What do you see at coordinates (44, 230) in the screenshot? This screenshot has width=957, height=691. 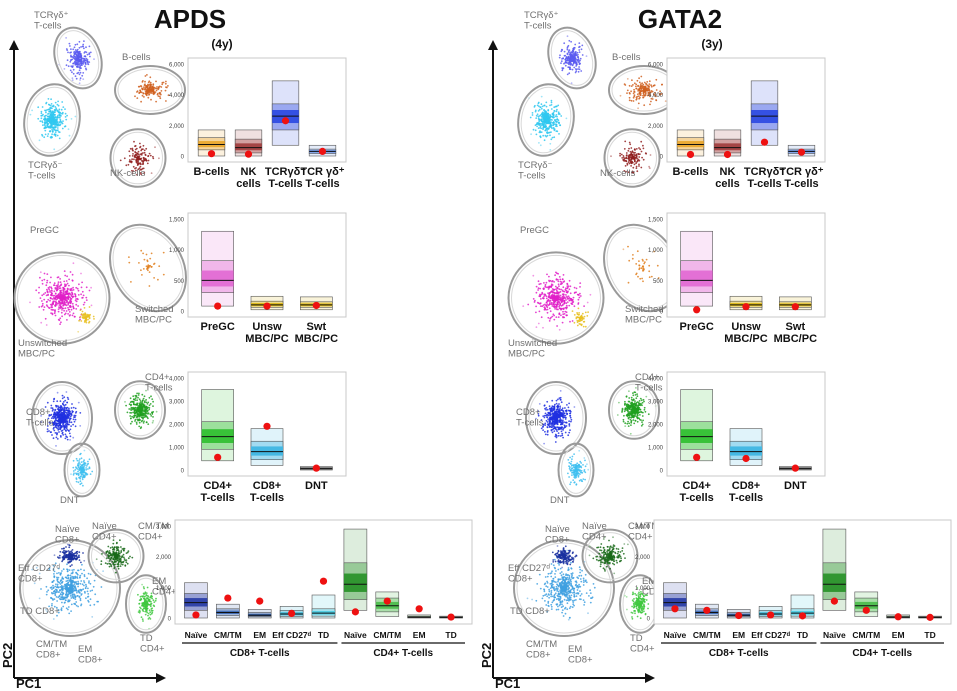 I see `scatter-label-pregc: PreGC` at bounding box center [44, 230].